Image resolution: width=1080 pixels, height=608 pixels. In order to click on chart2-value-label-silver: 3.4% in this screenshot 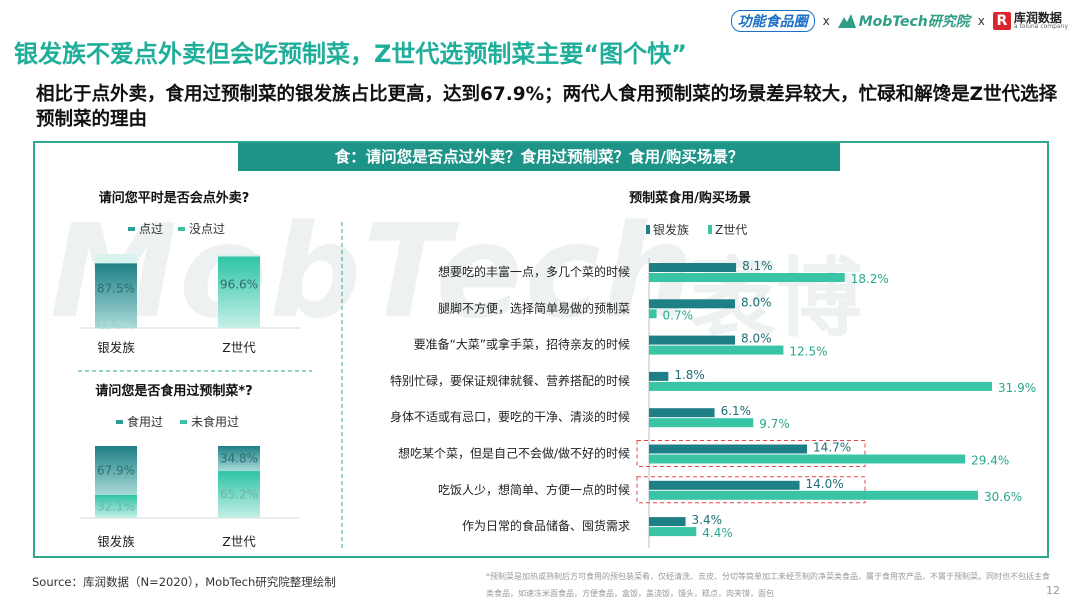, I will do `click(707, 520)`.